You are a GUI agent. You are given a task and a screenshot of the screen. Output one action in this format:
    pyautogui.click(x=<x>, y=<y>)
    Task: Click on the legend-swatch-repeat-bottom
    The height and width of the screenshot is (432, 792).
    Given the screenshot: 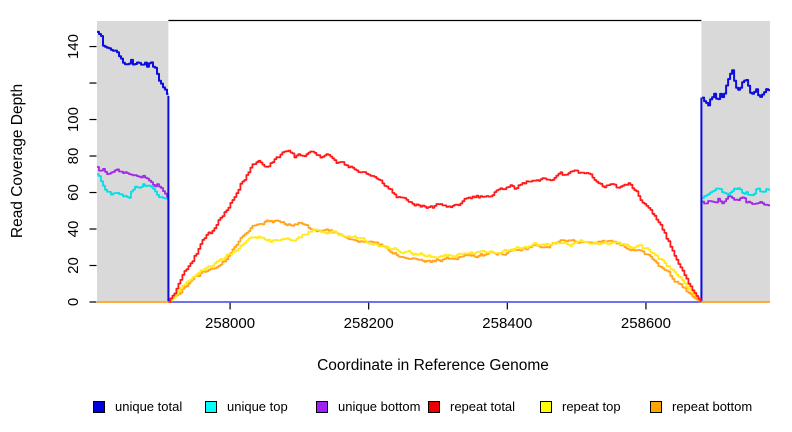 What is the action you would take?
    pyautogui.click(x=656, y=406)
    